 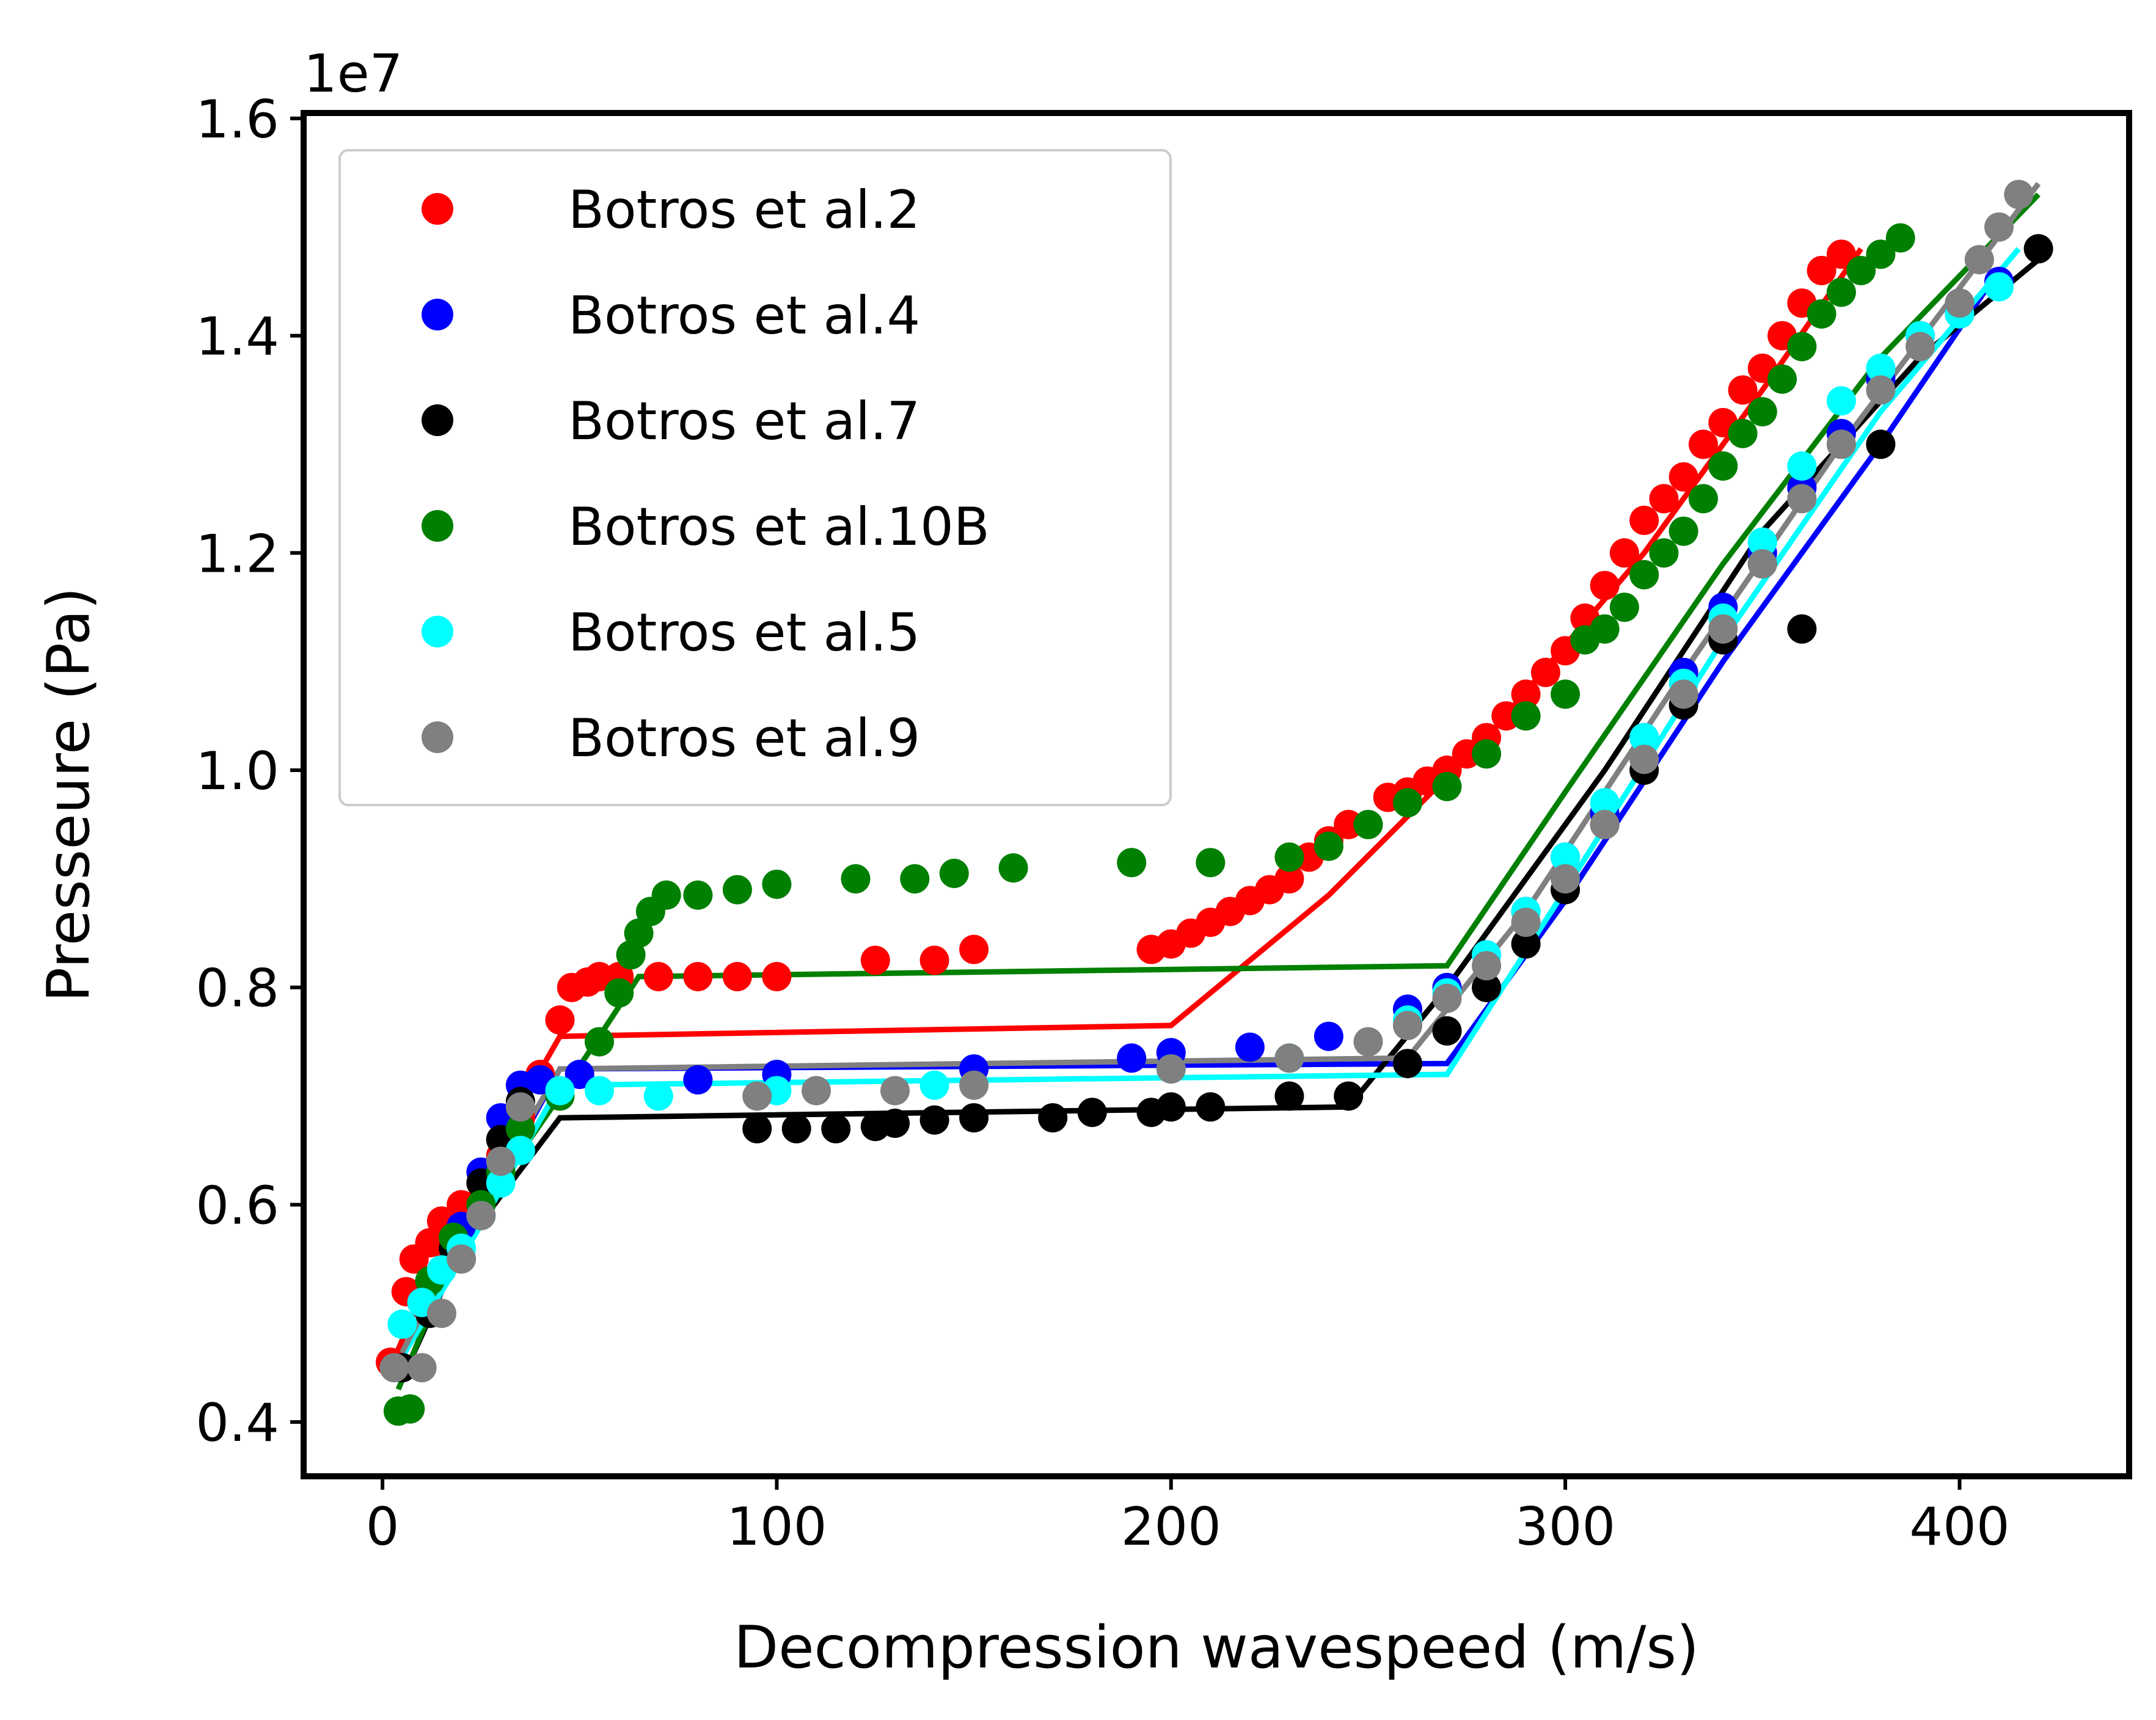 What do you see at coordinates (237, 989) in the screenshot?
I see `y-tick-label: 0.8` at bounding box center [237, 989].